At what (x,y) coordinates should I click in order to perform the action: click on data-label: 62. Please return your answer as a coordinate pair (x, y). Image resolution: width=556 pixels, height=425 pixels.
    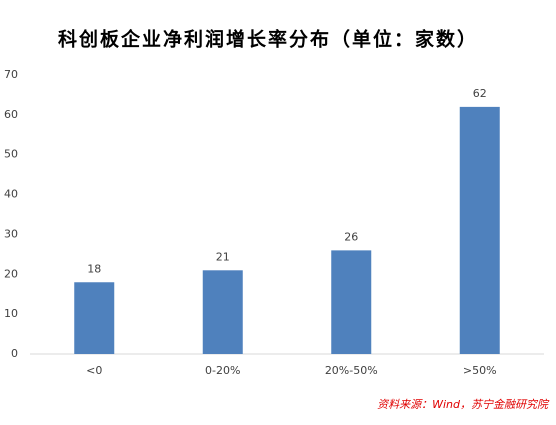
    Looking at the image, I should click on (480, 93).